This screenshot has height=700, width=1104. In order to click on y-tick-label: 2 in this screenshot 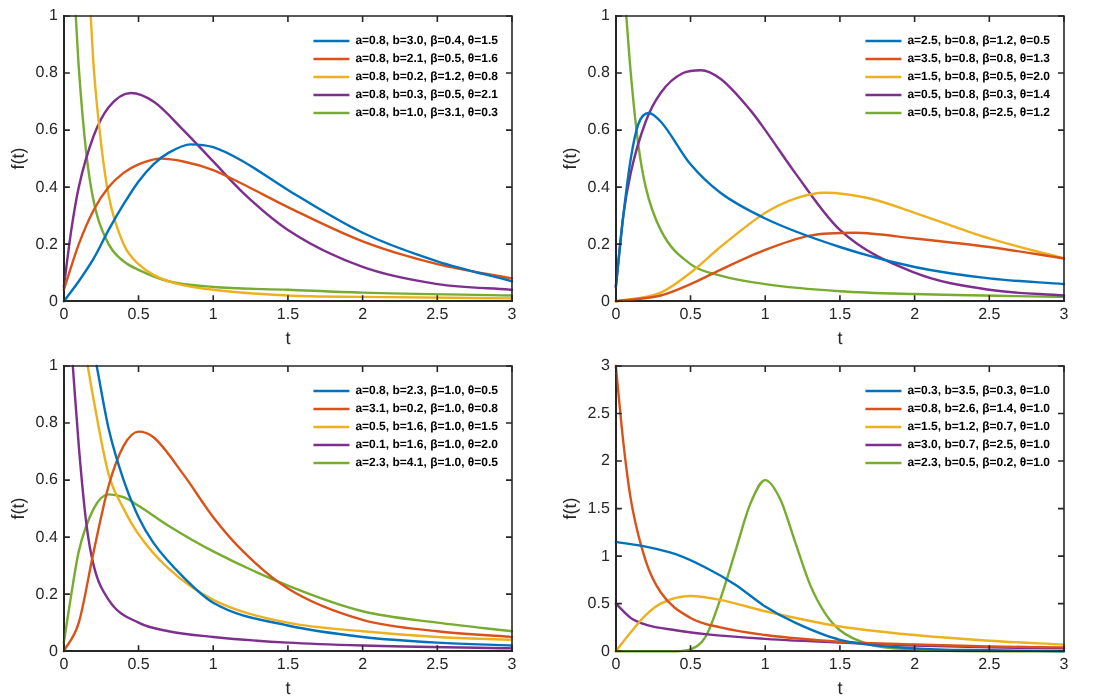, I will do `click(605, 460)`.